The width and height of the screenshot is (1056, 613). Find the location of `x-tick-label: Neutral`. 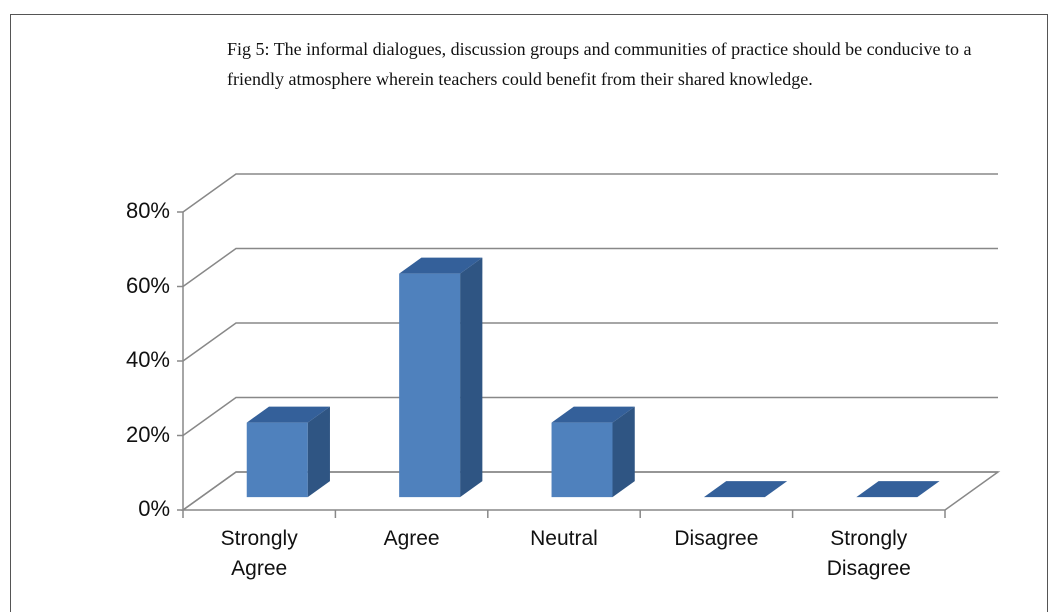

x-tick-label: Neutral is located at coordinates (564, 538).